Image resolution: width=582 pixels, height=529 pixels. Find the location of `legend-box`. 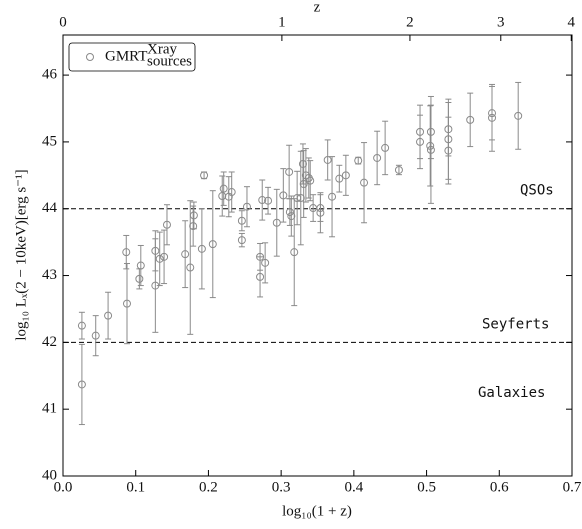

legend-box is located at coordinates (132, 57).